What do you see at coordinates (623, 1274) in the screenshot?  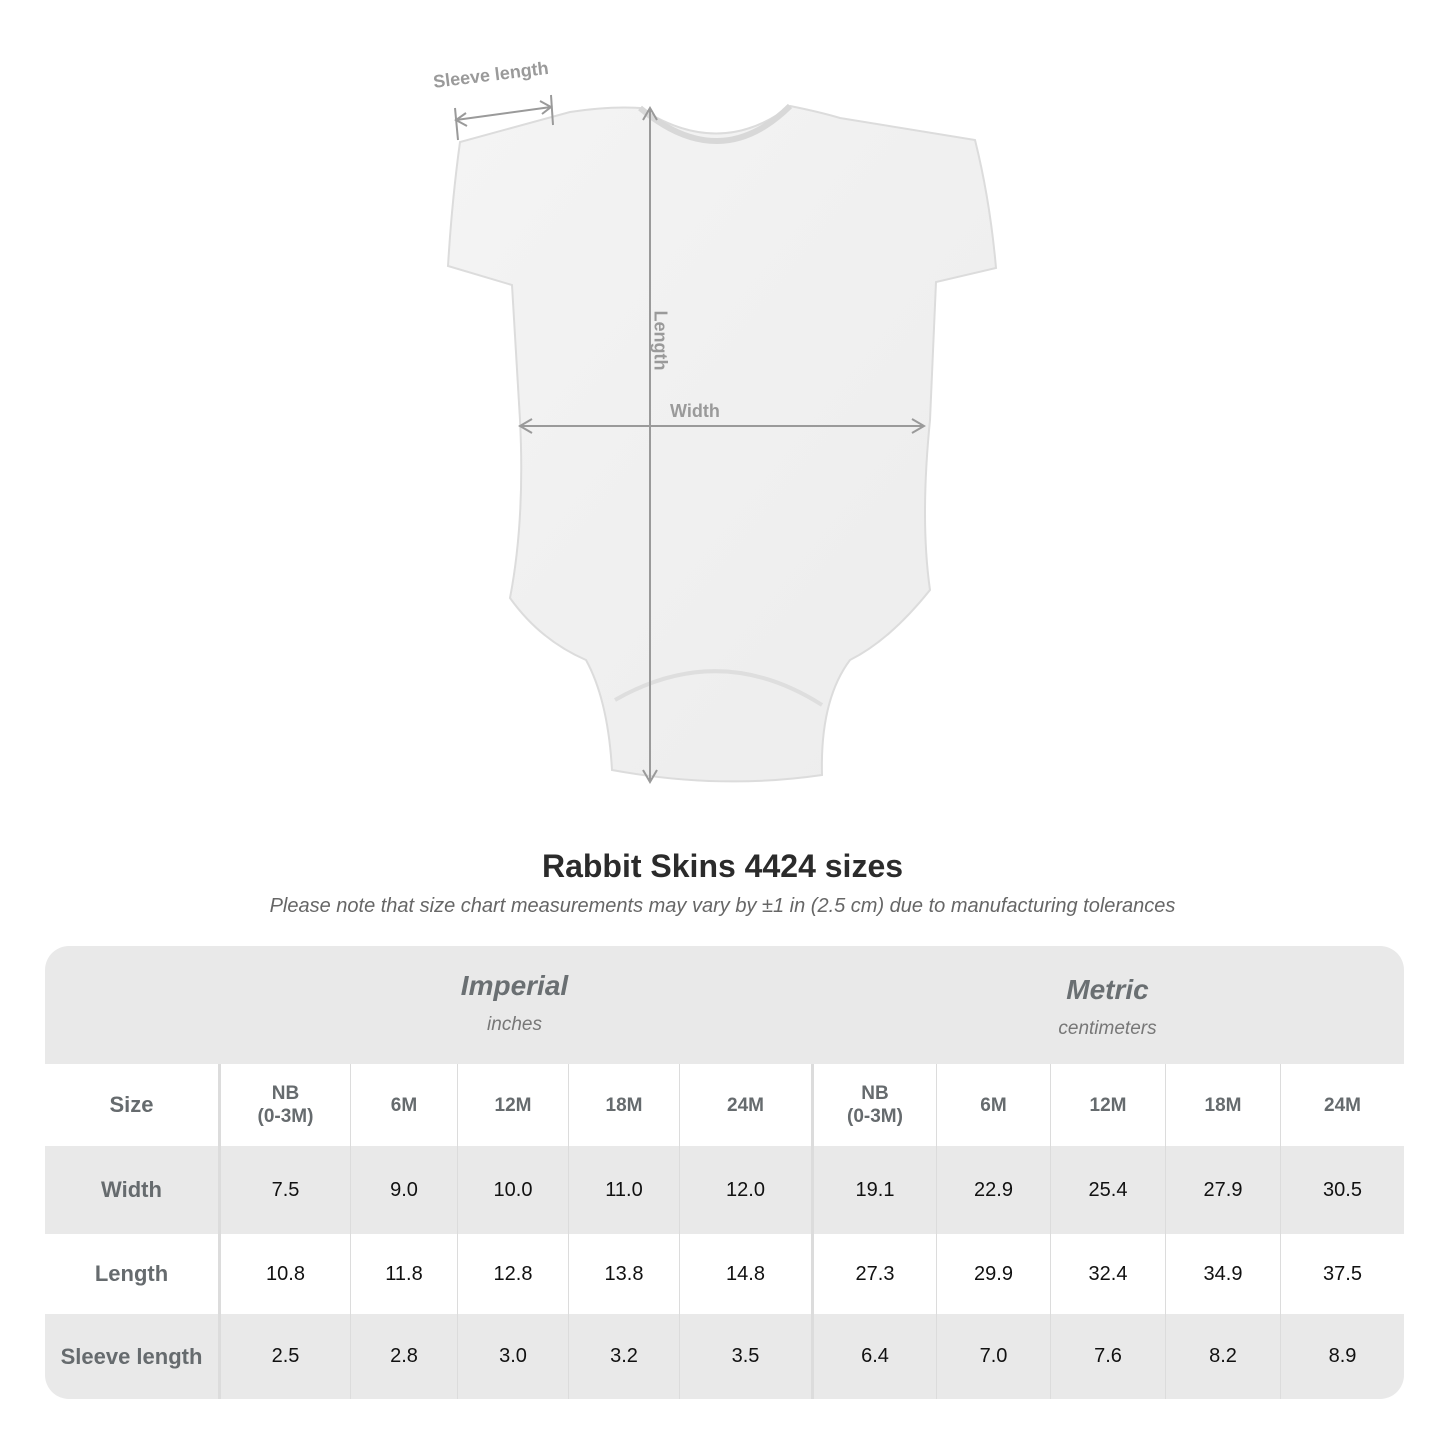 I see `table-cell: 13.8` at bounding box center [623, 1274].